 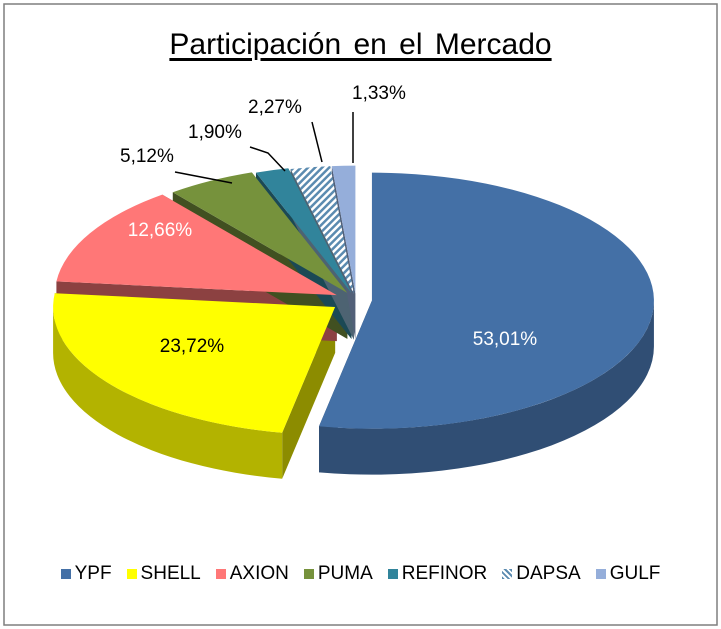 I want to click on legend-label-axion: AXION, so click(x=259, y=573).